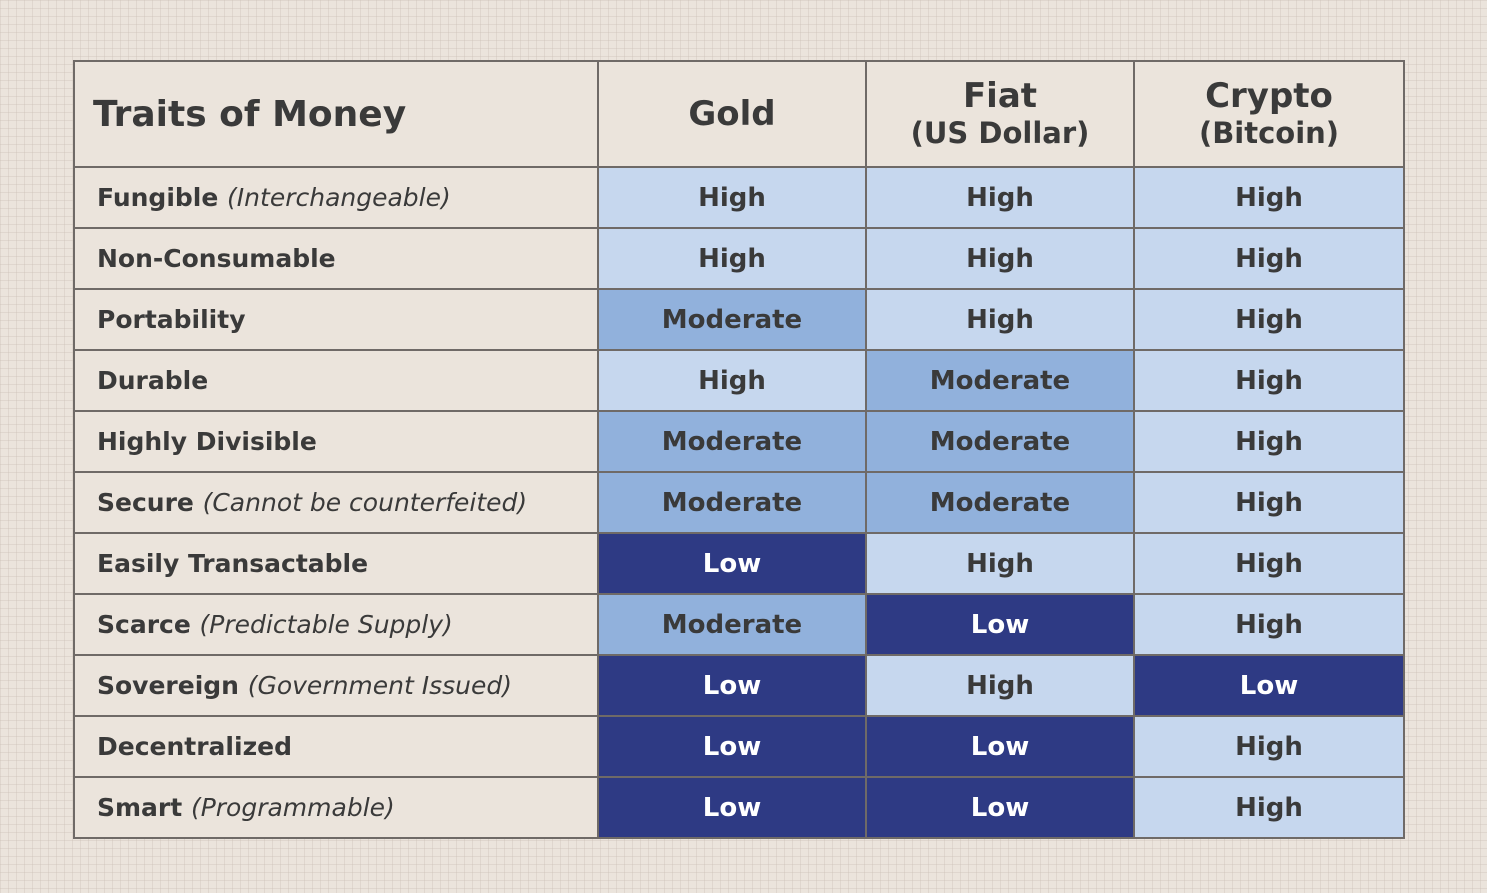 The height and width of the screenshot is (893, 1487). What do you see at coordinates (158, 197) in the screenshot?
I see `trait-name: Fungible` at bounding box center [158, 197].